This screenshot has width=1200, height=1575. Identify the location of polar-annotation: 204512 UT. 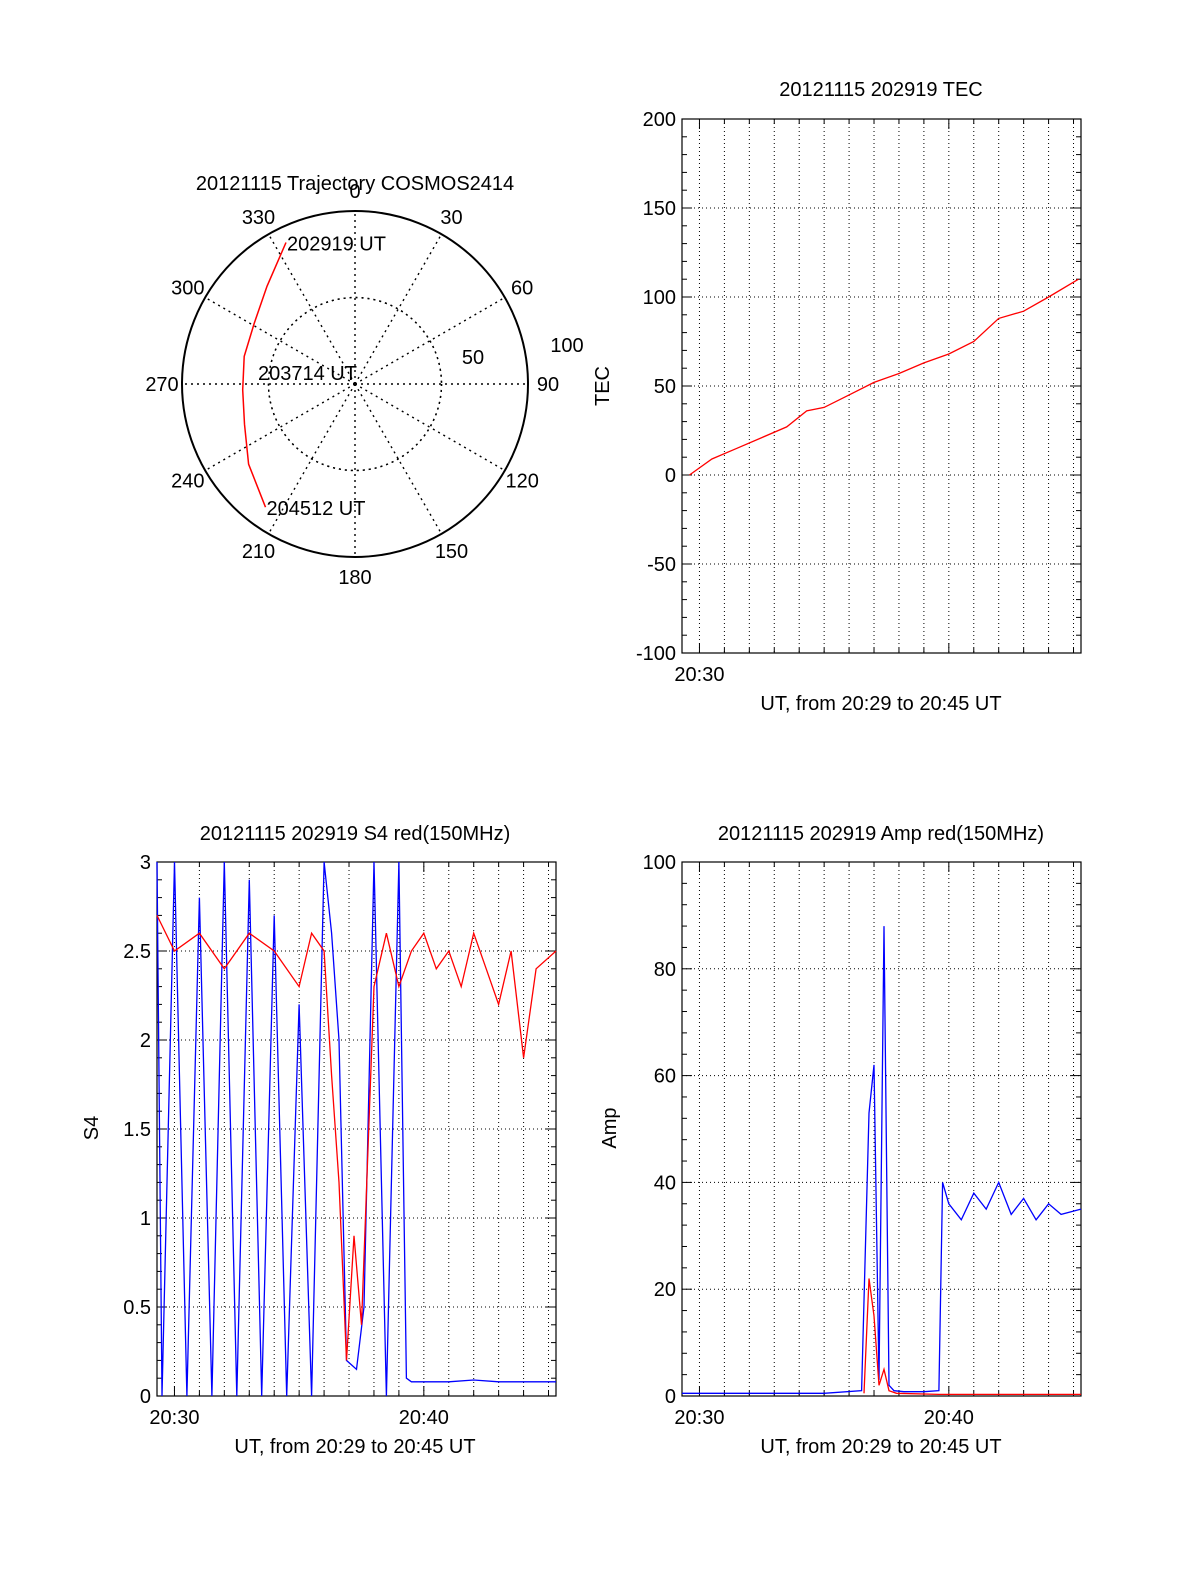
(316, 509).